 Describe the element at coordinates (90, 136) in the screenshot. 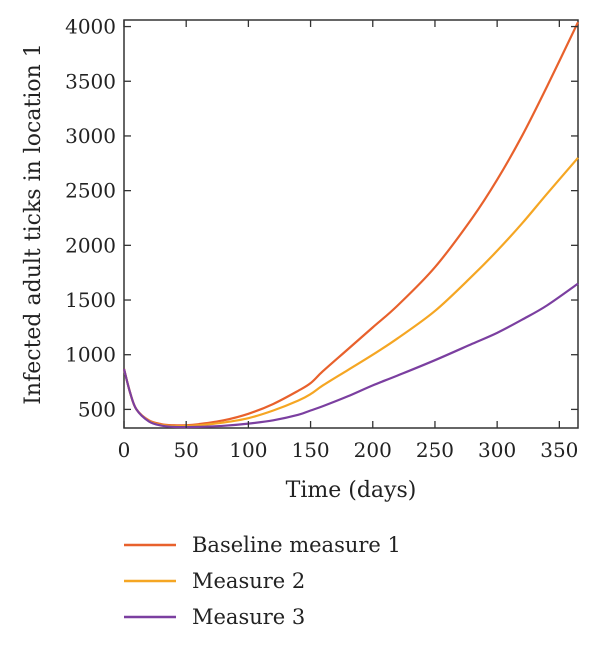

I see `y-tick-label: 3000` at that location.